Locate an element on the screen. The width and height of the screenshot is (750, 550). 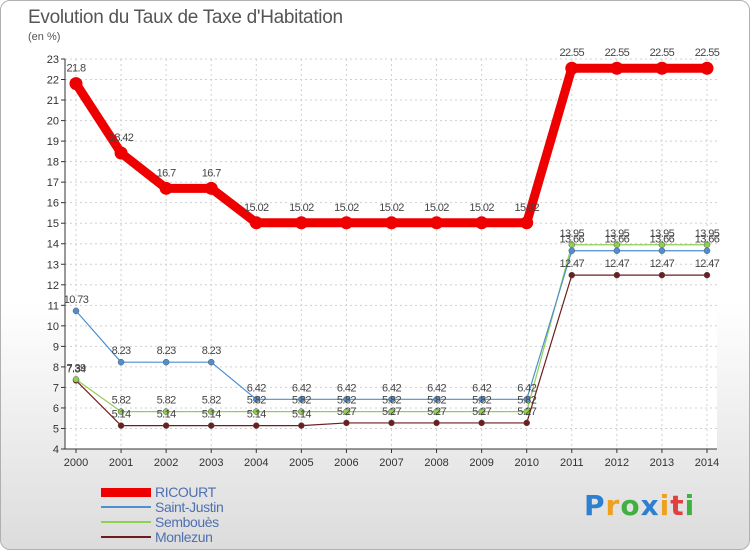
chart-subtitle: (en %) is located at coordinates (44, 37).